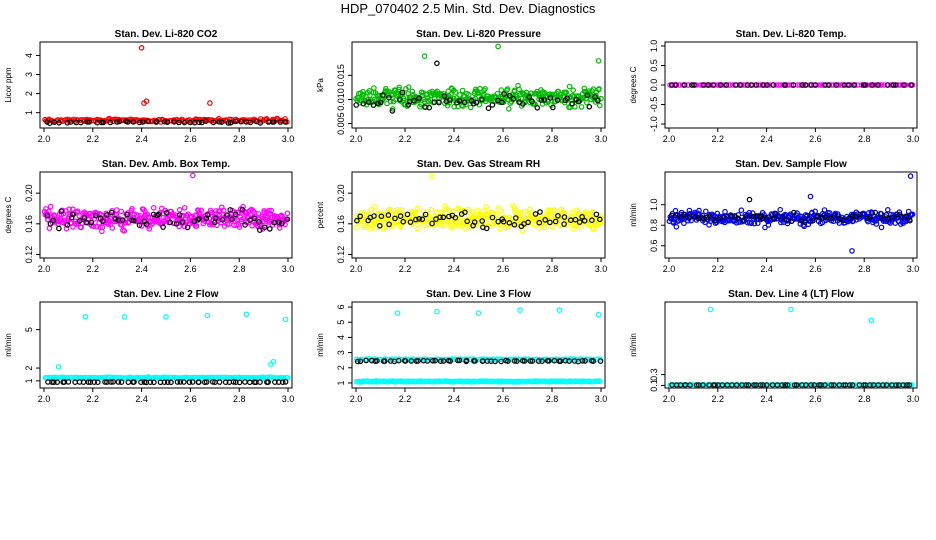 Image resolution: width=936 pixels, height=540 pixels. I want to click on panel-title: Stan. Dev. Amb. Box Temp., so click(166, 164).